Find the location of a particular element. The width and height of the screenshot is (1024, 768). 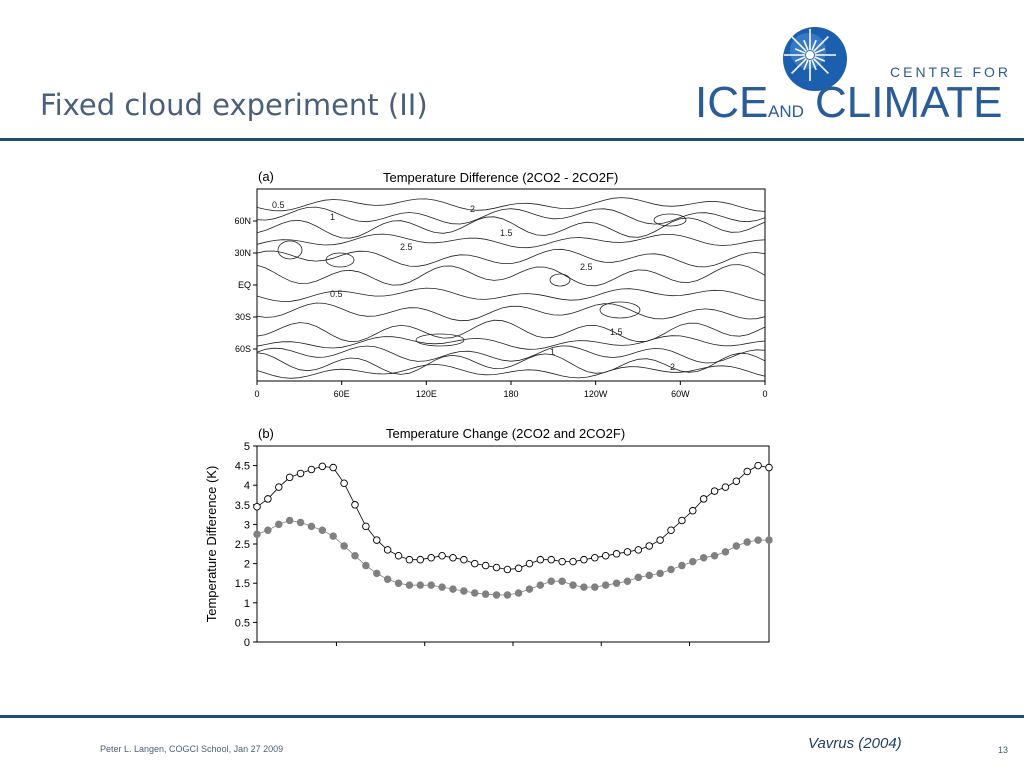

panel-b-frame is located at coordinates (513, 544).